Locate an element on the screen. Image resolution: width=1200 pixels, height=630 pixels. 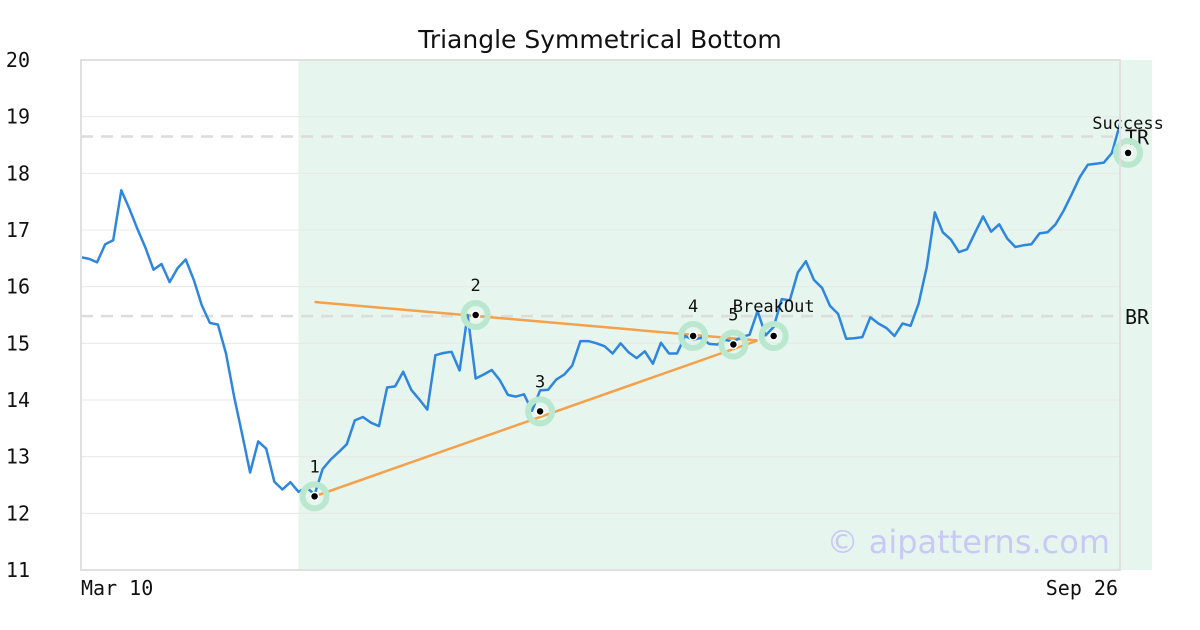
y-tick-label: 19 is located at coordinates (18, 117).